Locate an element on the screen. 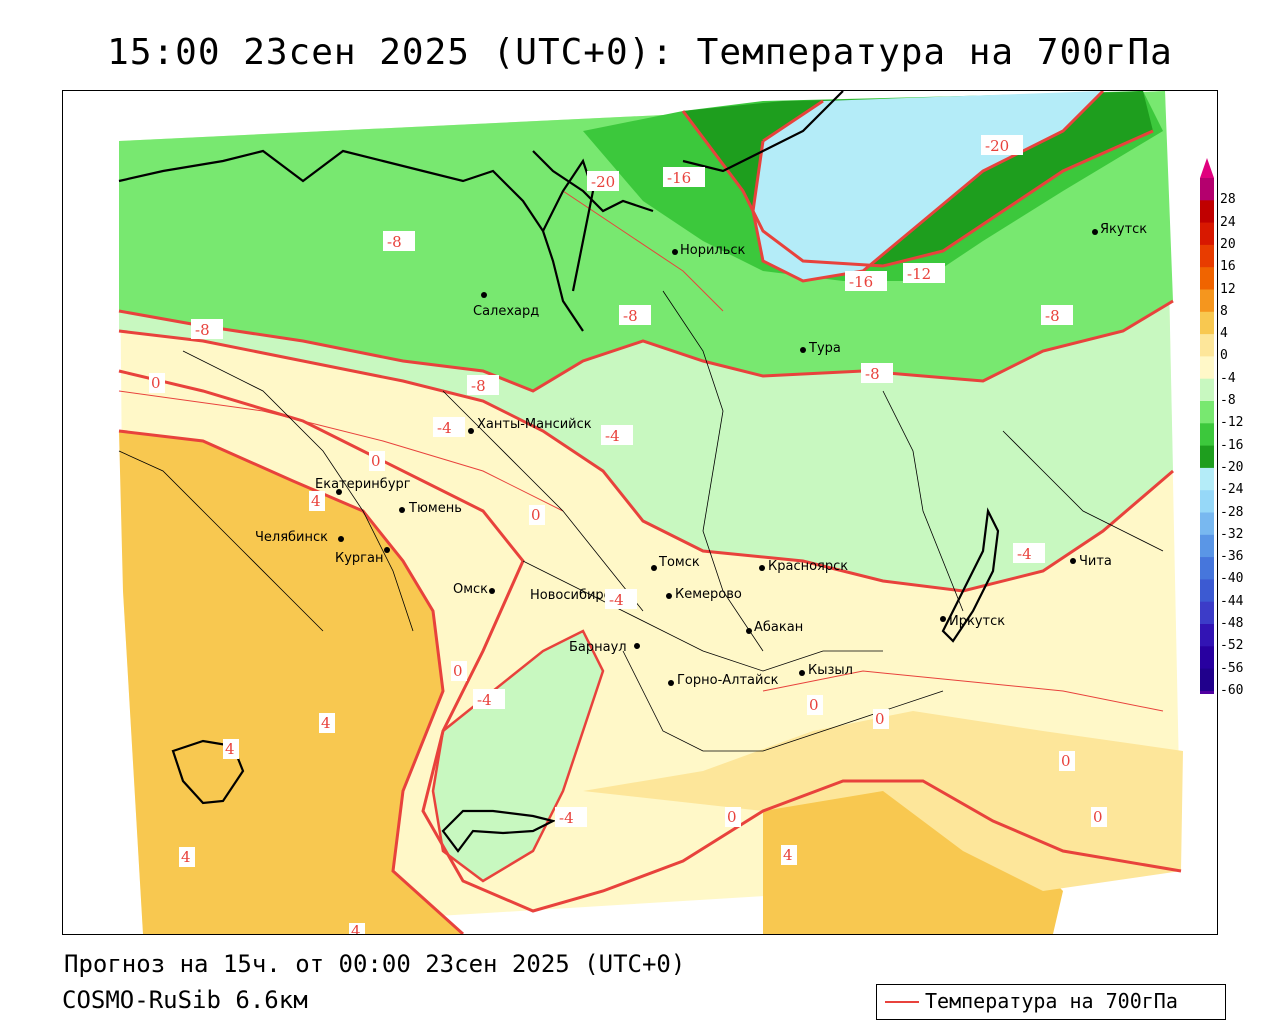  colorbar-tick-label: 8 is located at coordinates (1224, 311).